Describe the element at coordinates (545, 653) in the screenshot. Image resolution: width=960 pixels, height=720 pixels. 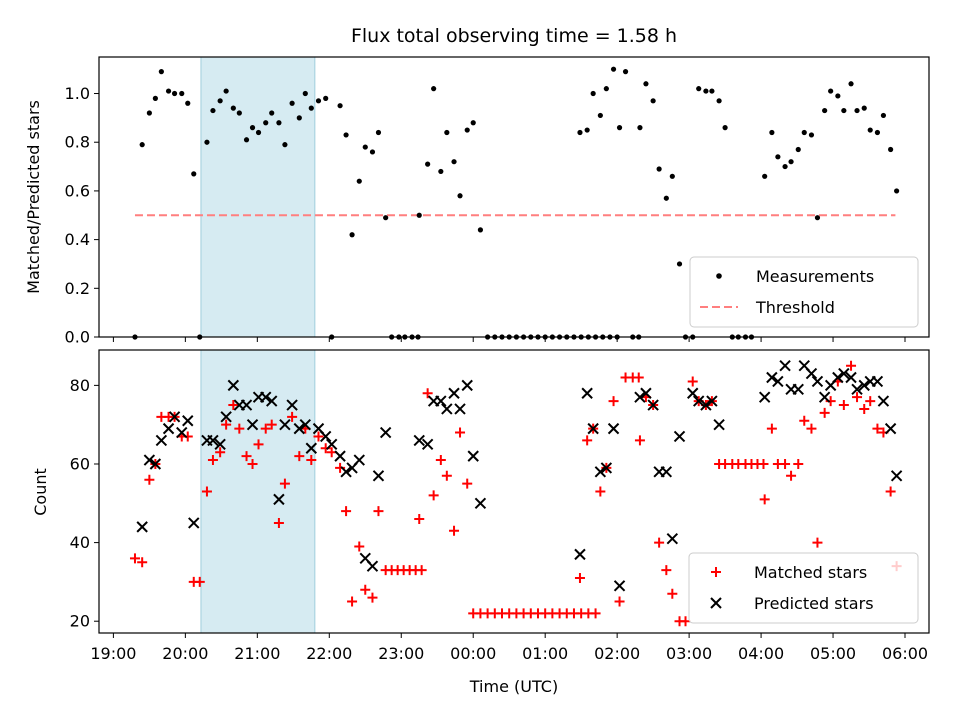
I see `x-tick-label: 01:00` at that location.